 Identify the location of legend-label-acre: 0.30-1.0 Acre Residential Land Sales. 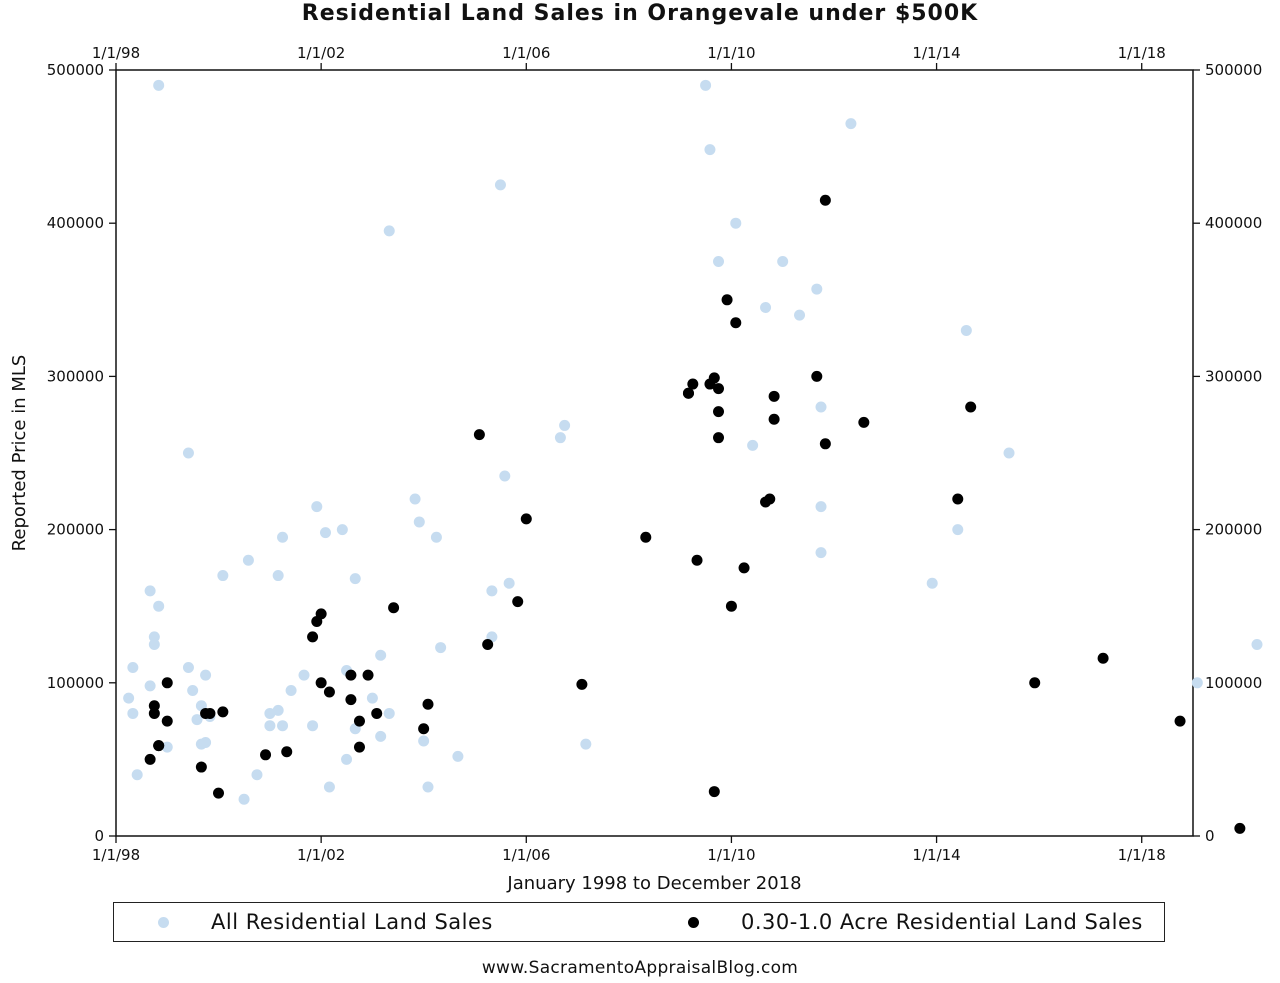
(942, 922).